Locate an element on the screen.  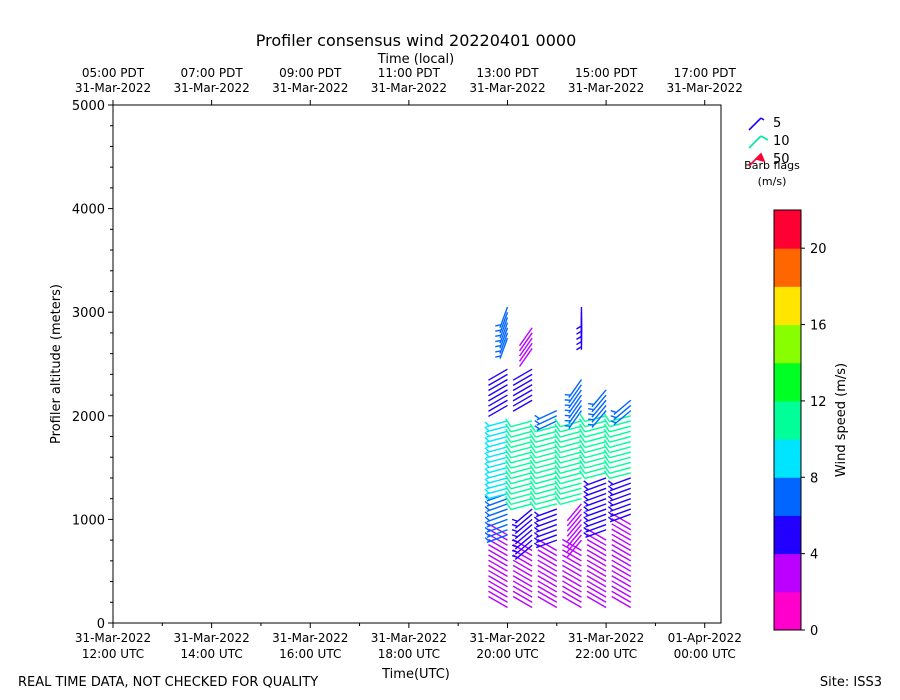
x-tick-time: 20:00 UTC is located at coordinates (507, 654).